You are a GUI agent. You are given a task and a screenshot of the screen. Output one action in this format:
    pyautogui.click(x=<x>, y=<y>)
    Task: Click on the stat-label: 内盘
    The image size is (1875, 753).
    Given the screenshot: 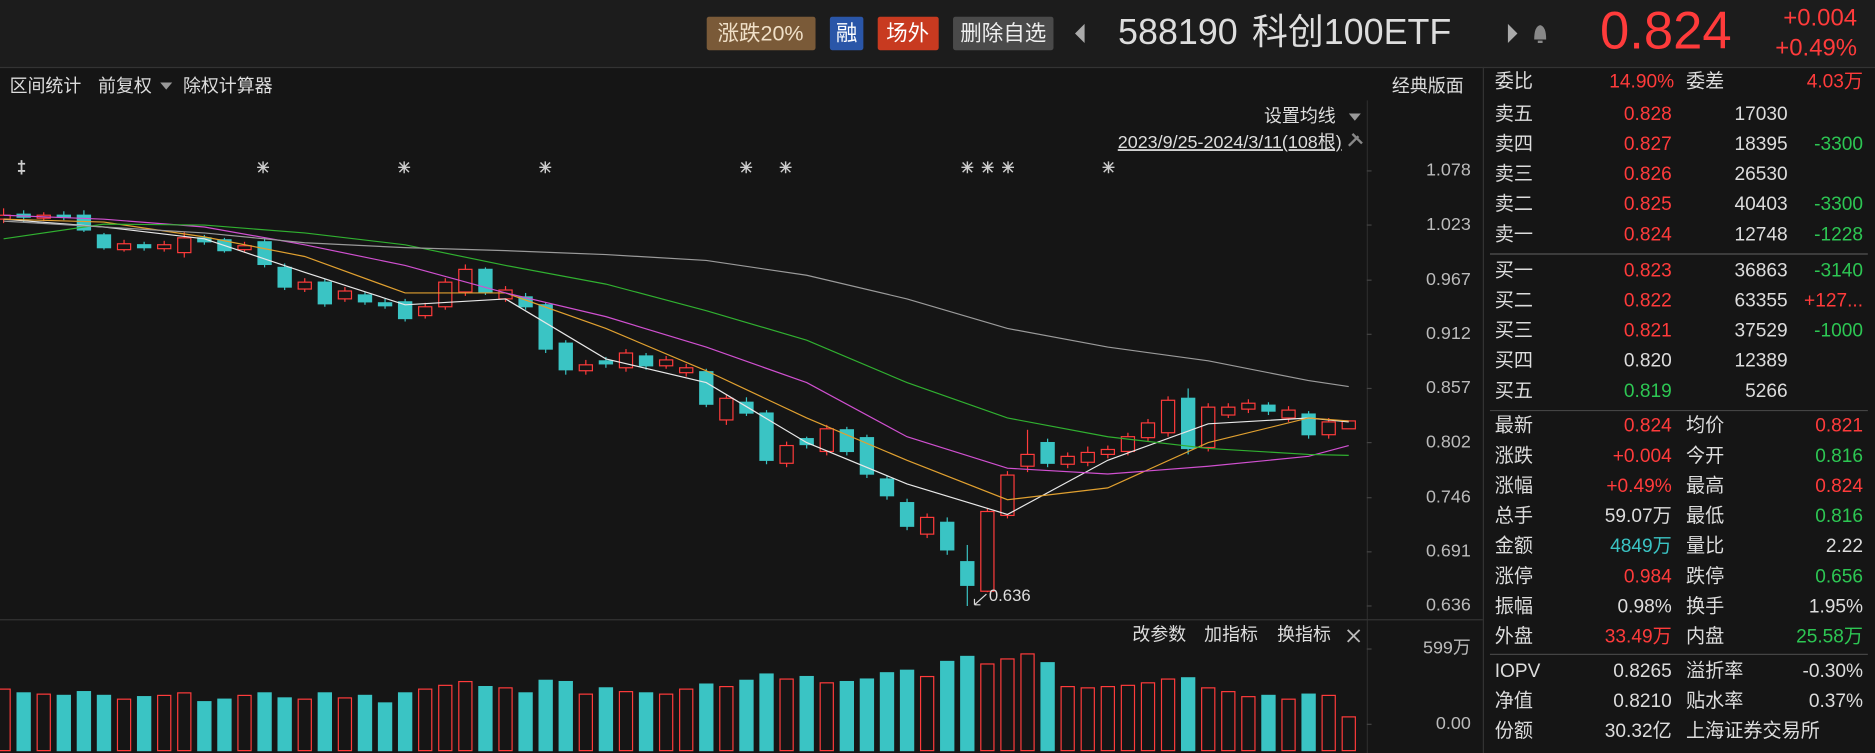 What is the action you would take?
    pyautogui.click(x=1705, y=637)
    